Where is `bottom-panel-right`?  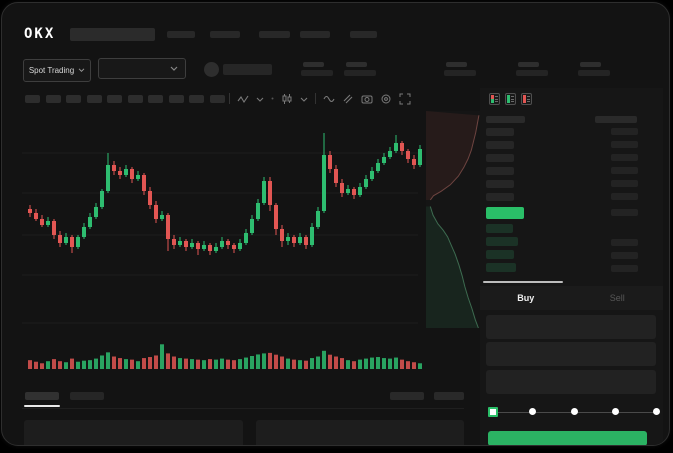
bottom-panel-right is located at coordinates (360, 432).